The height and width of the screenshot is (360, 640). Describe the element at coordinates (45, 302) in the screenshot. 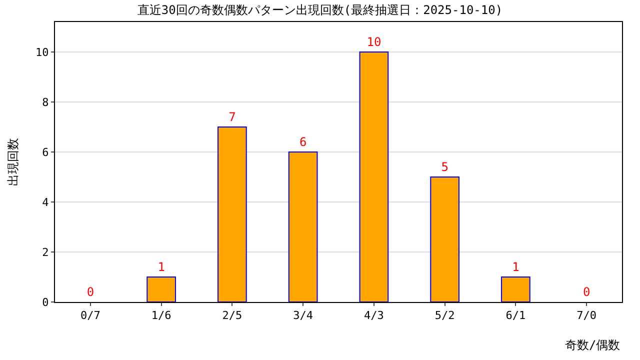

I see `y-tick-label: 0` at that location.